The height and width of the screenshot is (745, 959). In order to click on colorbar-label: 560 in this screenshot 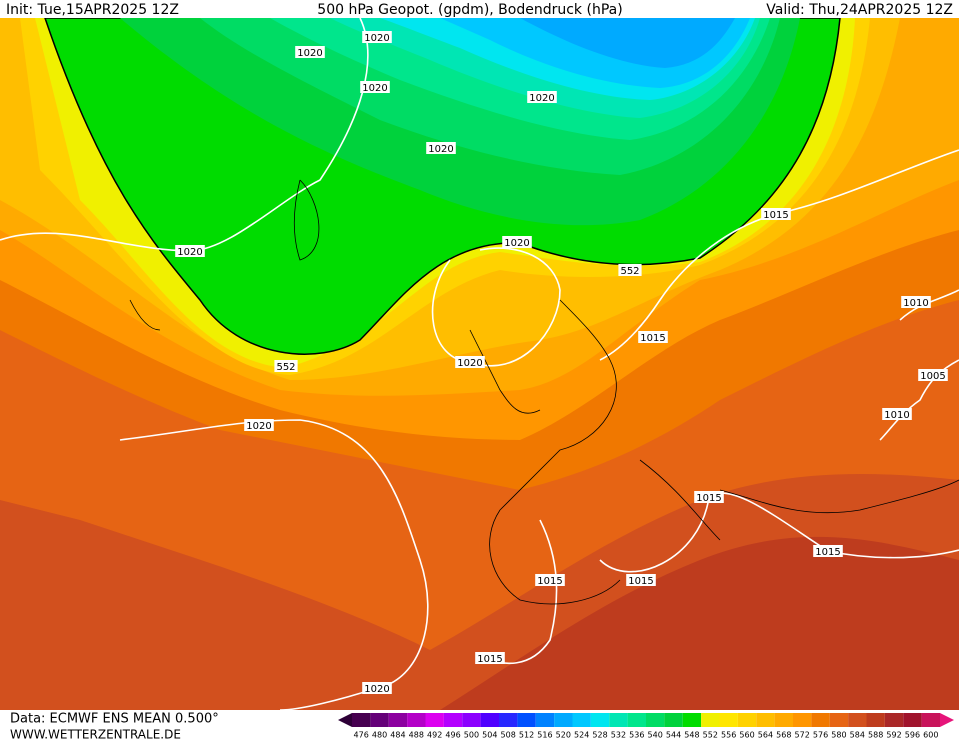, I will do `click(746, 735)`.